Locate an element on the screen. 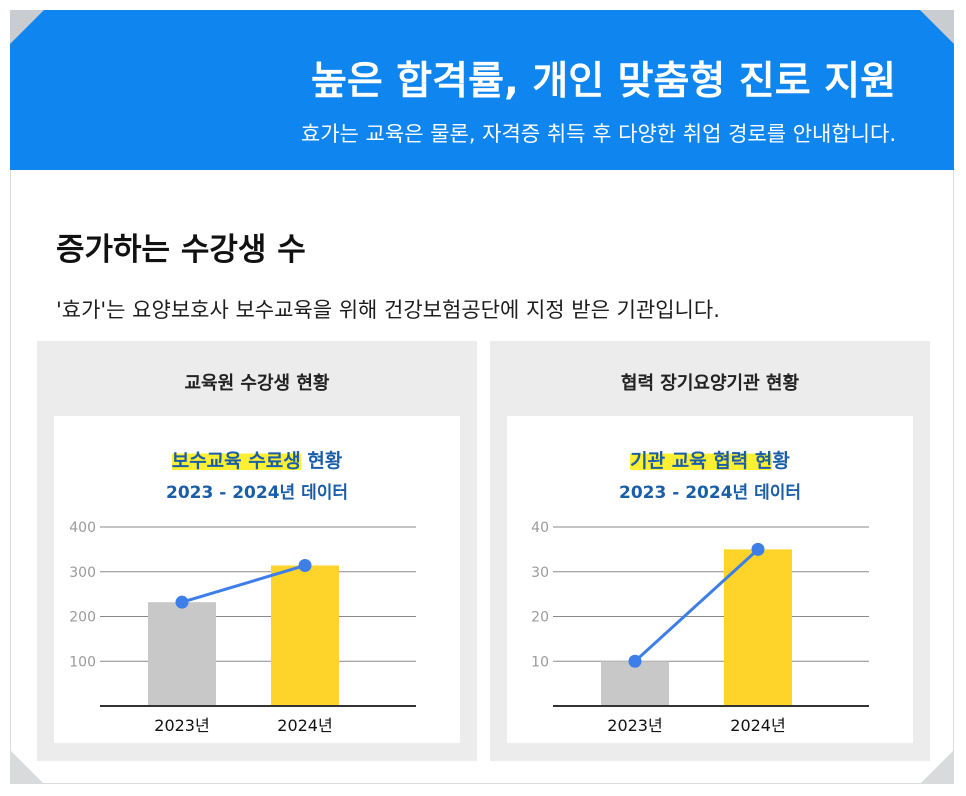  y-tick-label: 100 is located at coordinates (82, 662).